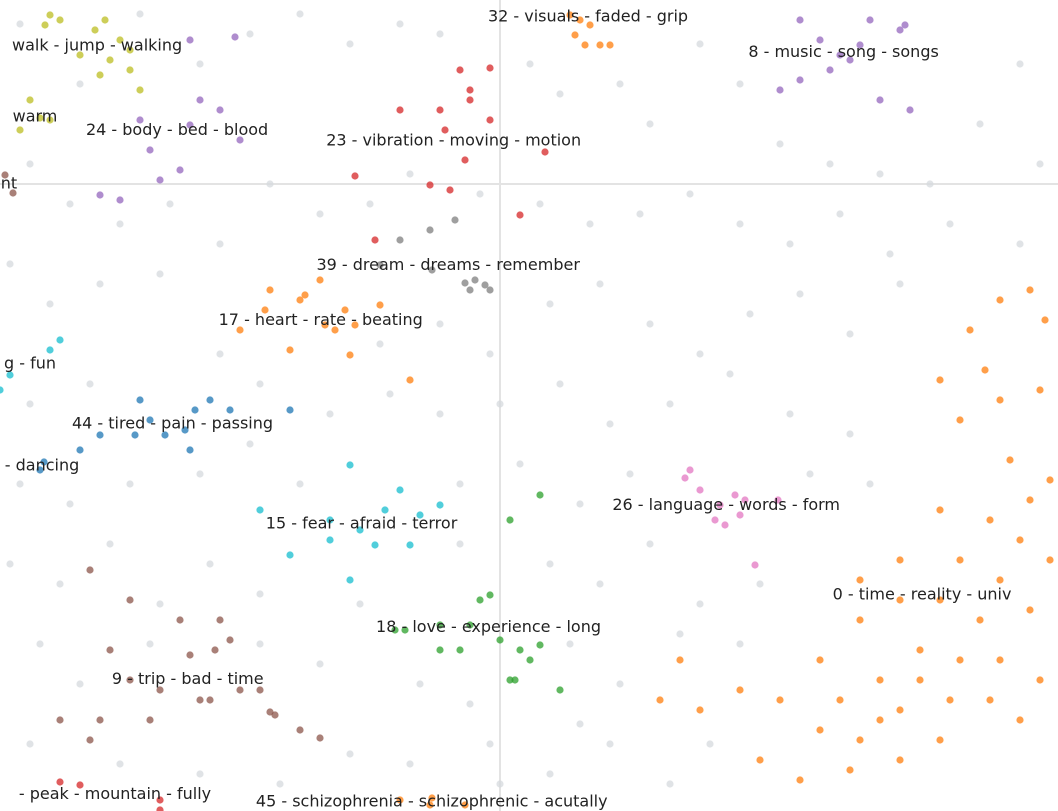 The image size is (1058, 811). What do you see at coordinates (35, 116) in the screenshot?
I see `cluster-label: warm` at bounding box center [35, 116].